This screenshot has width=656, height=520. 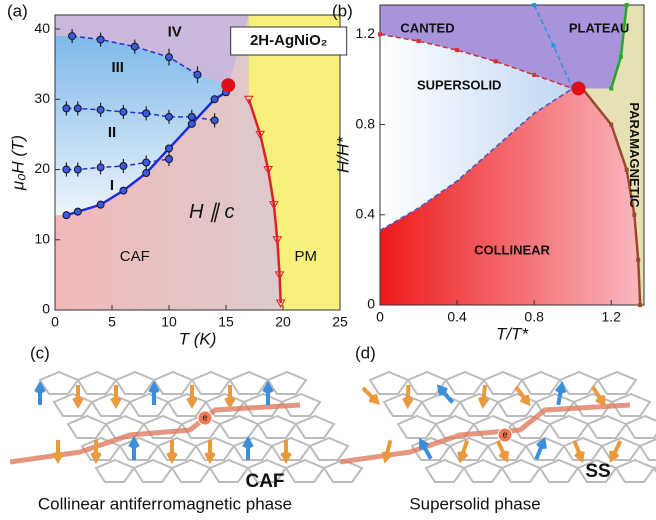 What do you see at coordinates (135, 256) in the screenshot?
I see `phase-label: CAF` at bounding box center [135, 256].